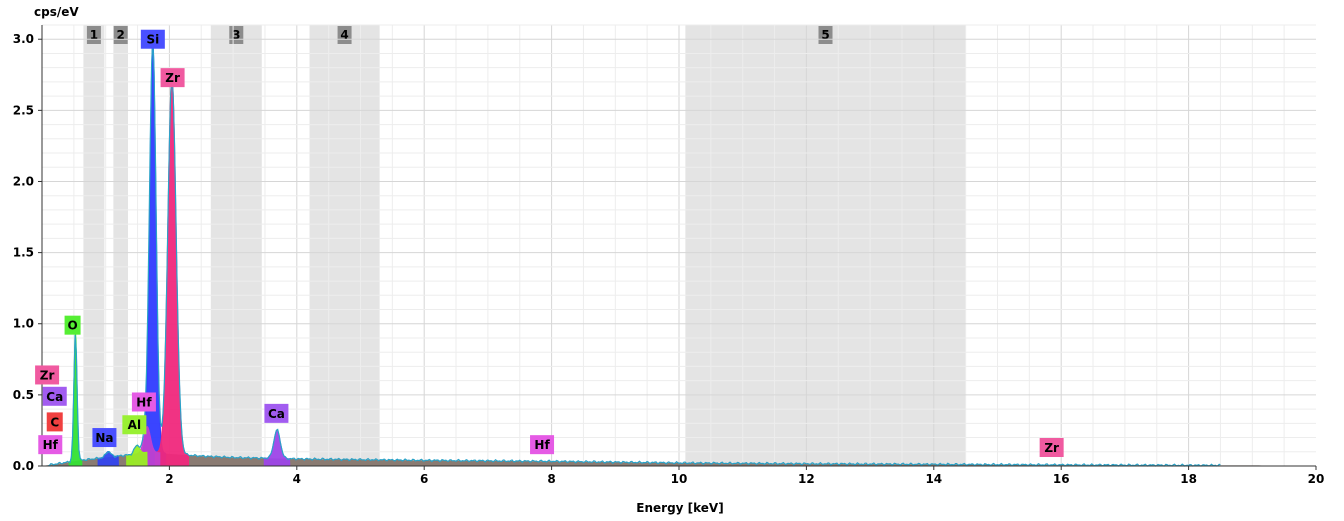 The image size is (1344, 521). I want to click on region-label-4: 4, so click(344, 35).